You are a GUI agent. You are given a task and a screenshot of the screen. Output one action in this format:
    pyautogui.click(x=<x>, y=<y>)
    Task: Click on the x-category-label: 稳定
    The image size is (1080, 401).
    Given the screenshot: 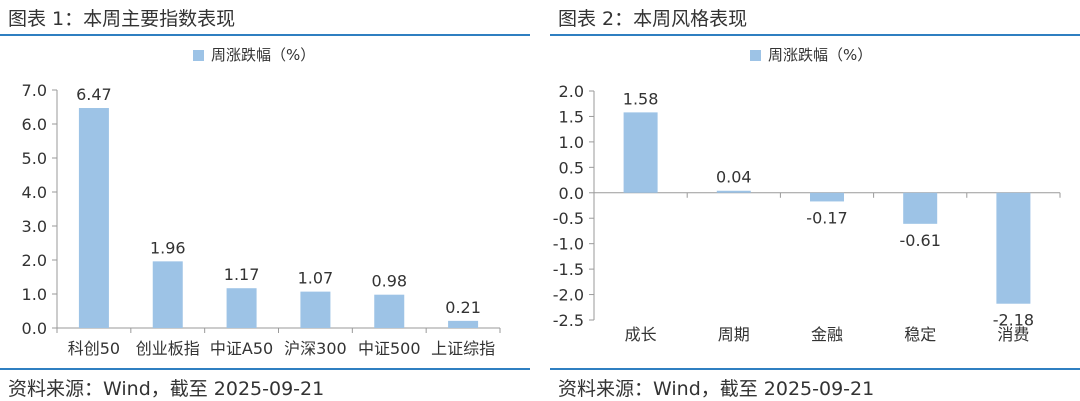 What is the action you would take?
    pyautogui.click(x=920, y=334)
    